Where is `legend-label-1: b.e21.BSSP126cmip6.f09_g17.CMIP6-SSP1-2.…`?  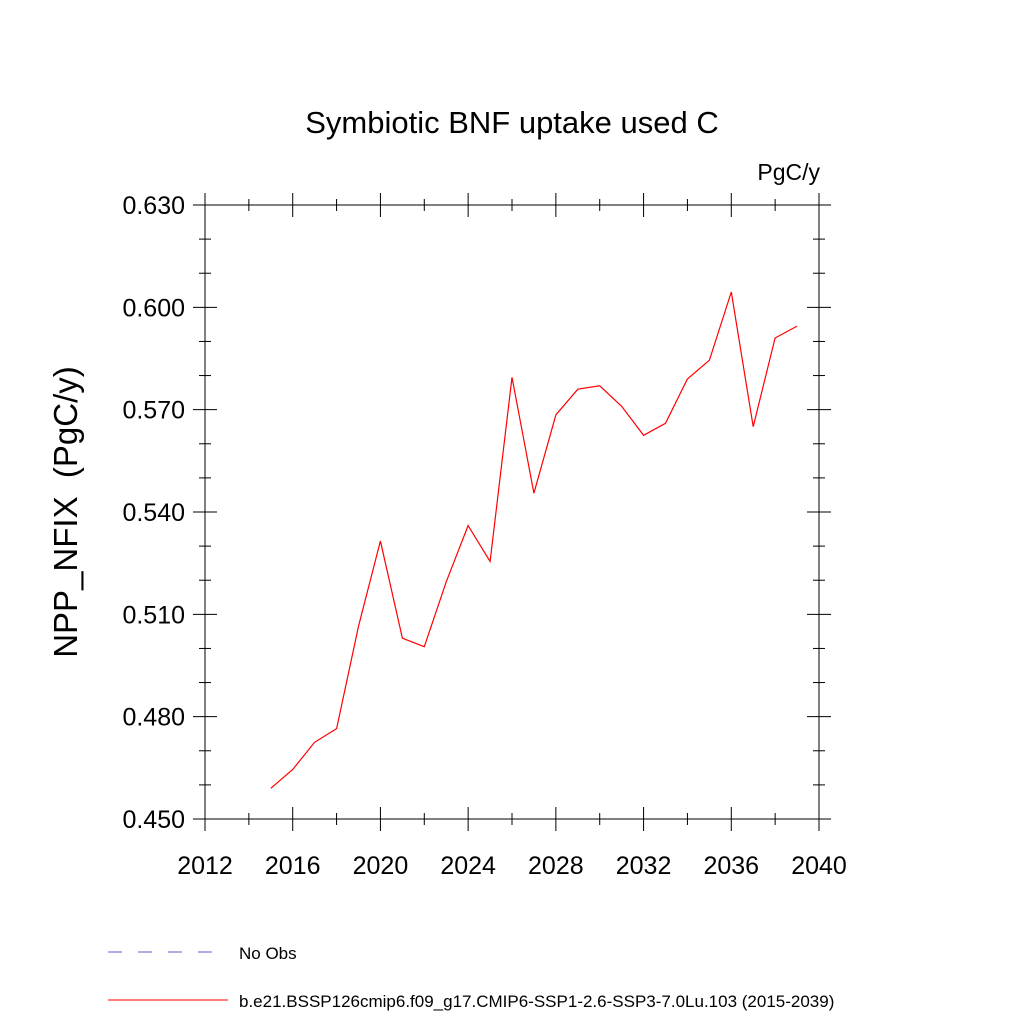
legend-label-1: b.e21.BSSP126cmip6.f09_g17.CMIP6-SSP1-2.… is located at coordinates (536, 1001).